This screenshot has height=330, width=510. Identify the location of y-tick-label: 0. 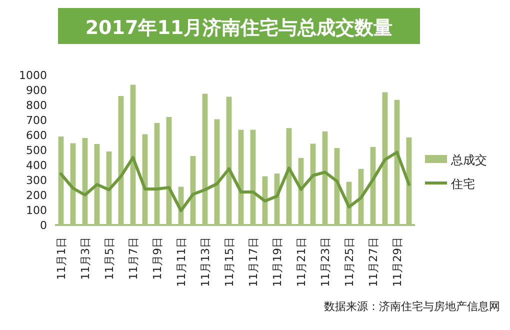
(43, 225).